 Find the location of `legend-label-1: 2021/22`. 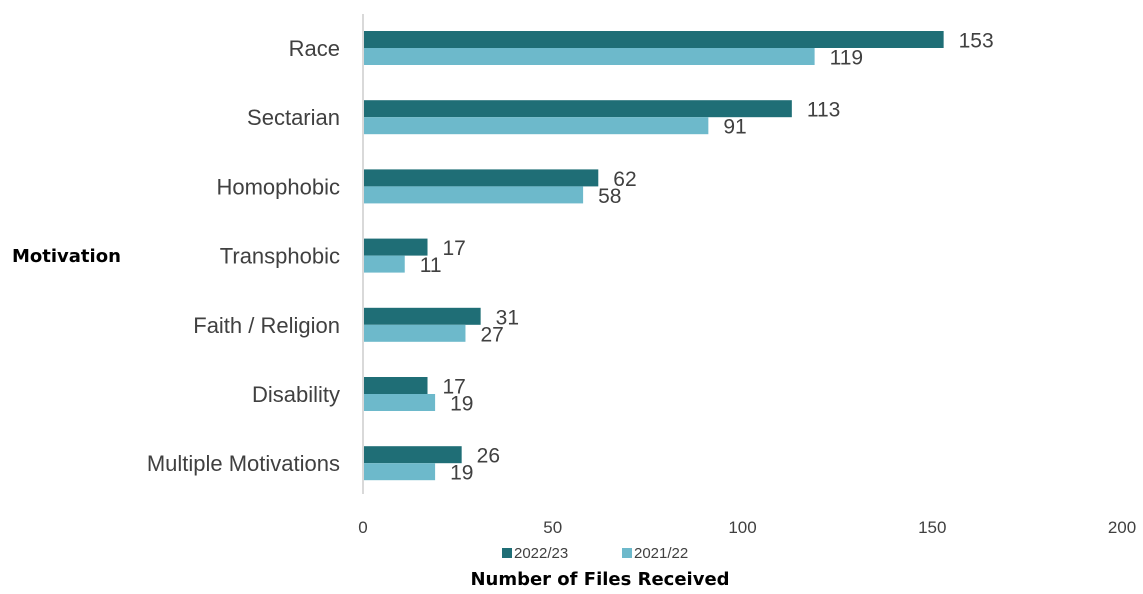

legend-label-1: 2021/22 is located at coordinates (661, 553).